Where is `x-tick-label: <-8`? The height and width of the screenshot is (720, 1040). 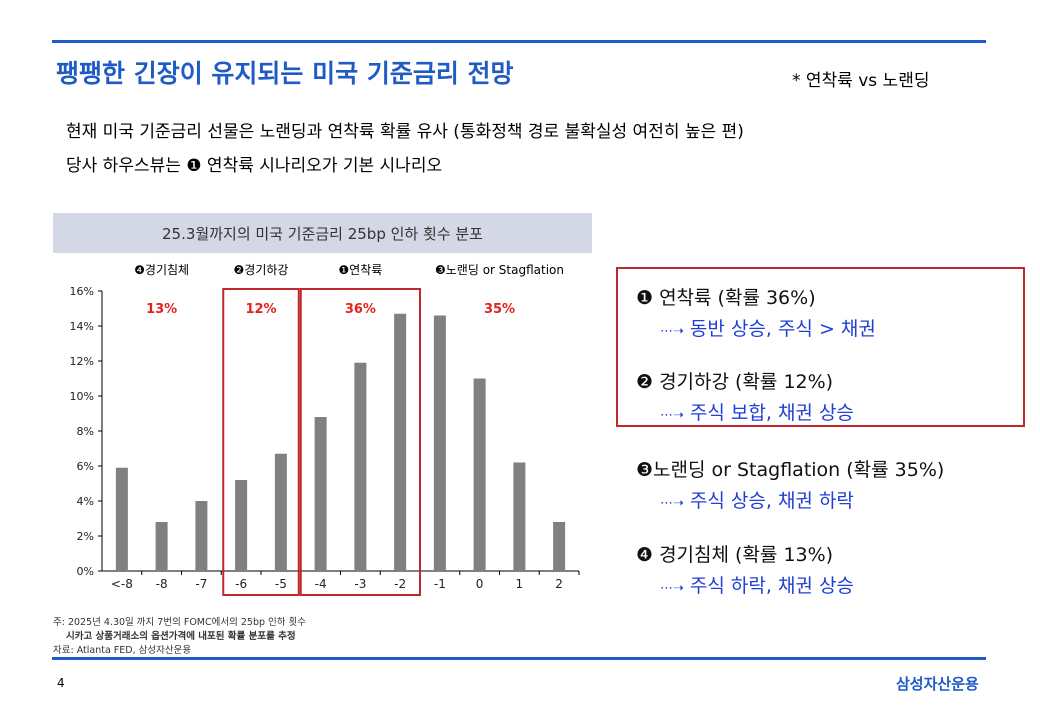 x-tick-label: <-8 is located at coordinates (122, 584).